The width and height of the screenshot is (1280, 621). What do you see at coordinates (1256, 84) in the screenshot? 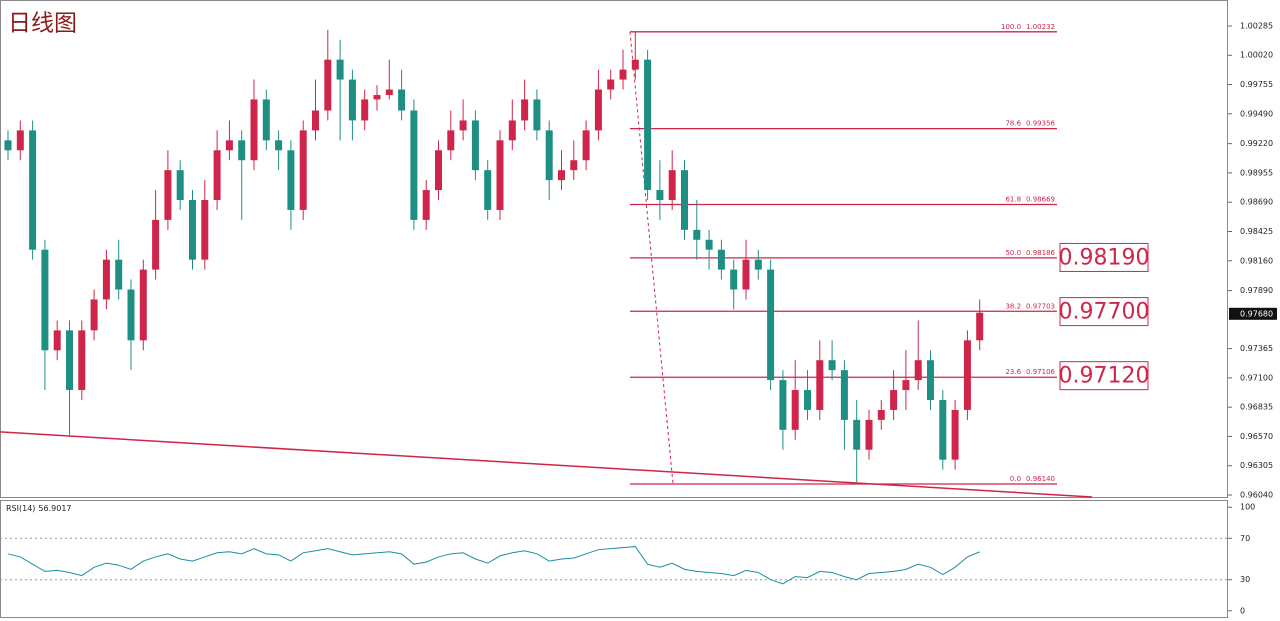
I see `y-tick-label: 0.99755` at bounding box center [1256, 84].